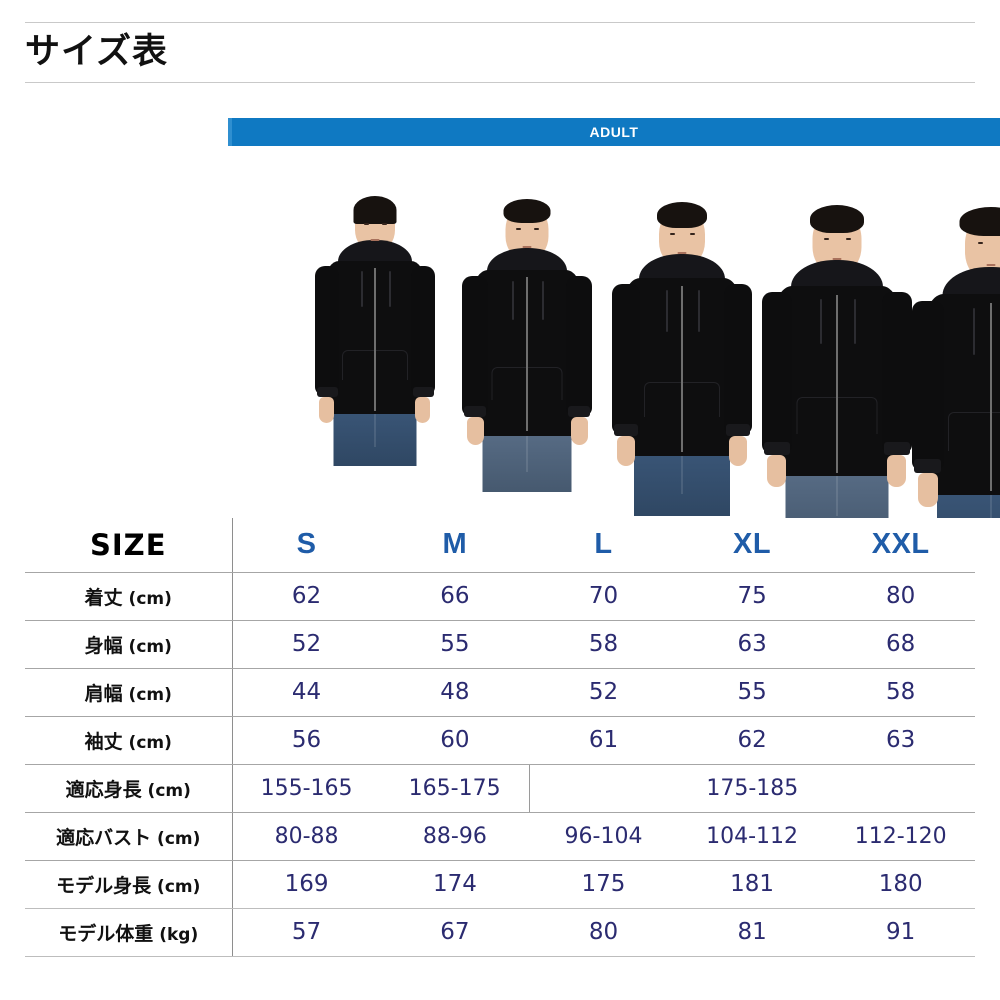 This screenshot has width=1000, height=1000. What do you see at coordinates (455, 740) in the screenshot?
I see `table-cell: 60` at bounding box center [455, 740].